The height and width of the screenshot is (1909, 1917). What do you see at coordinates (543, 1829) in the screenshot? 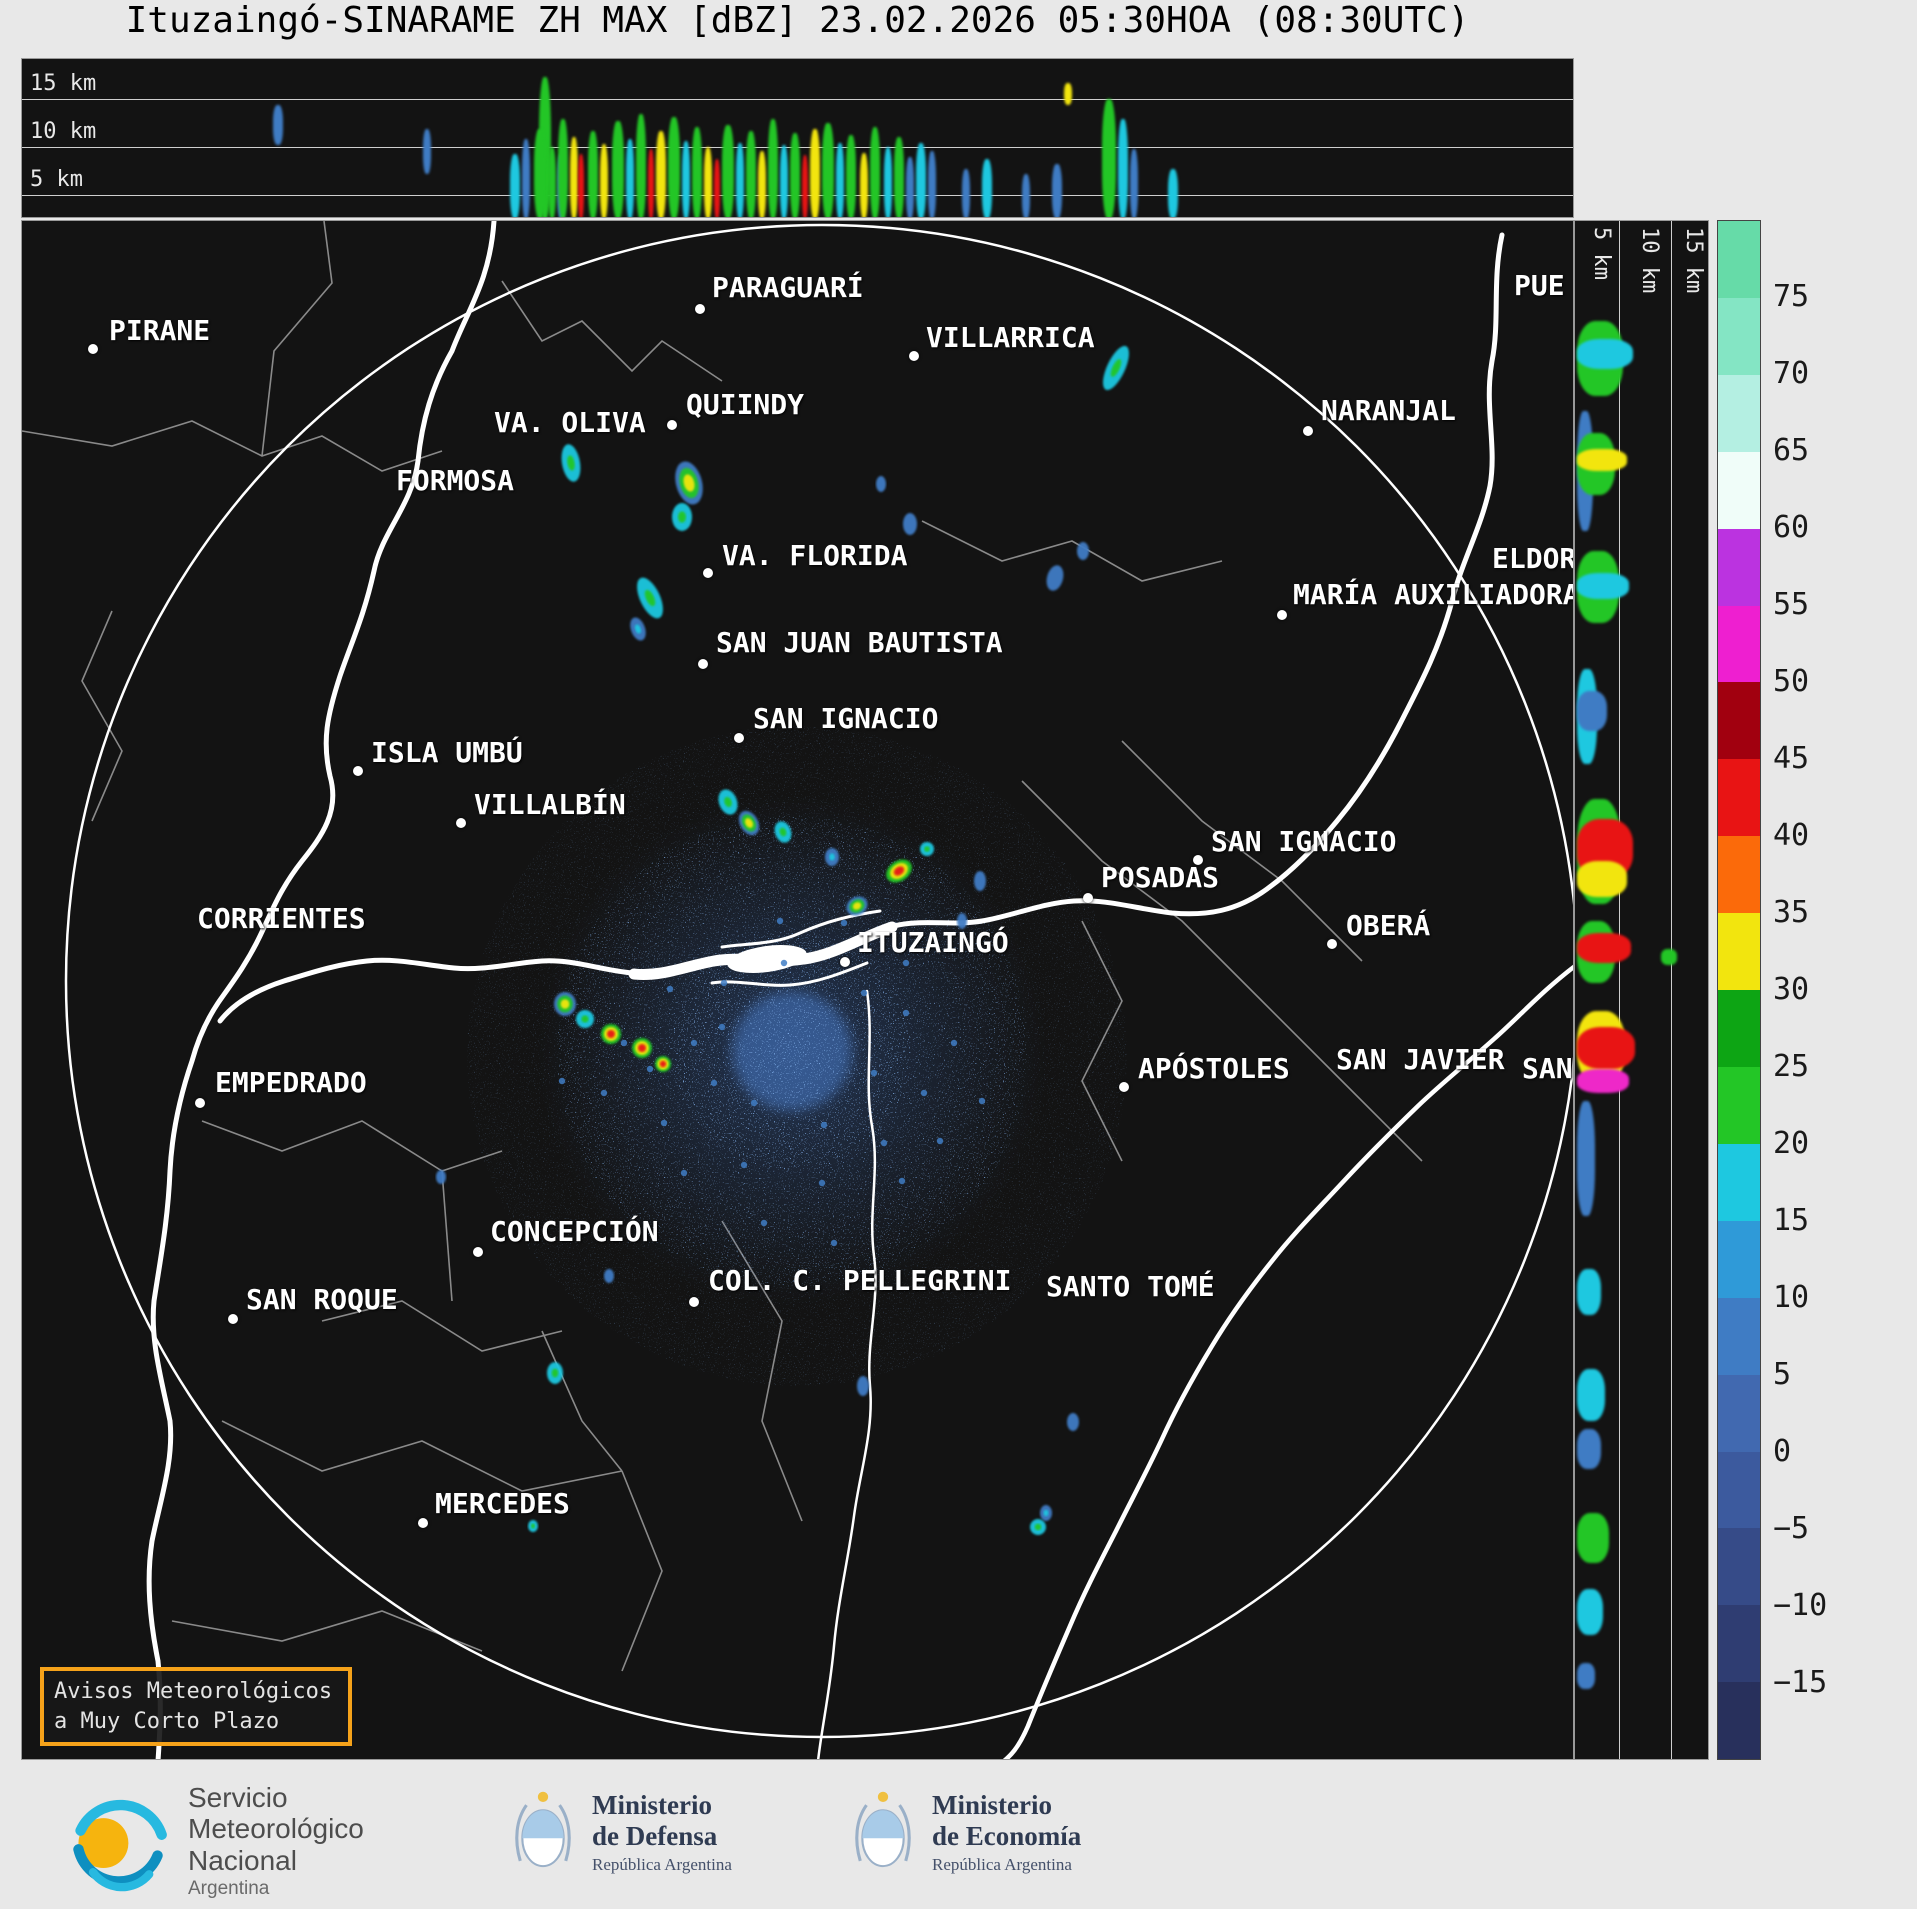
I see `defensa-emblem-icon` at bounding box center [543, 1829].